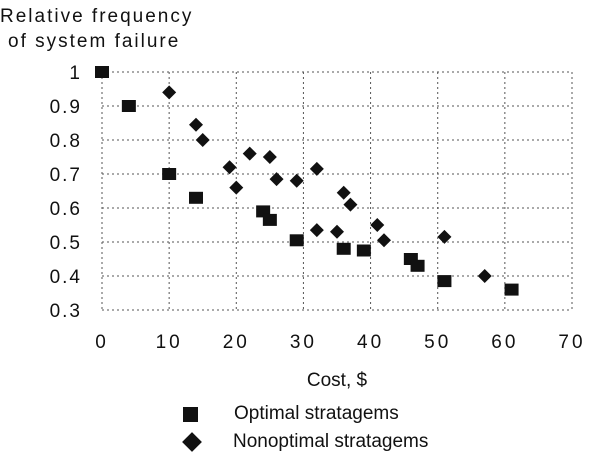 The height and width of the screenshot is (463, 608). I want to click on x-tick-label: 30, so click(303, 342).